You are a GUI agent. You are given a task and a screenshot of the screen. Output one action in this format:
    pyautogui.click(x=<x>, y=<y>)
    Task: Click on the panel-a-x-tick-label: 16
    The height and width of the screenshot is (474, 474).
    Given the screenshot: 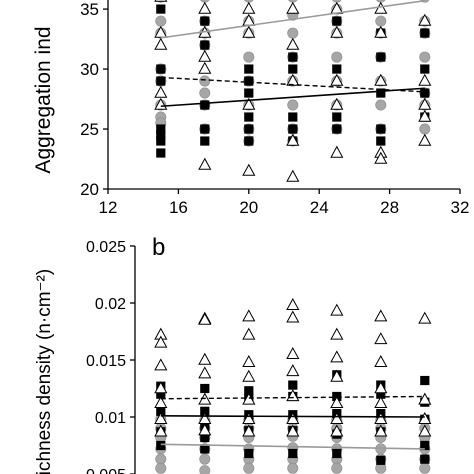 What is the action you would take?
    pyautogui.click(x=178, y=207)
    